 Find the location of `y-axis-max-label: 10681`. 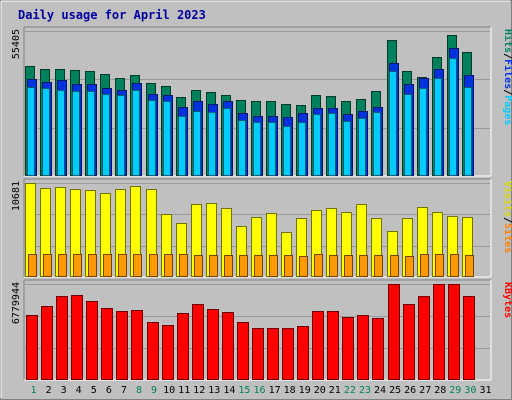

y-axis-max-label: 10681 is located at coordinates (16, 196).